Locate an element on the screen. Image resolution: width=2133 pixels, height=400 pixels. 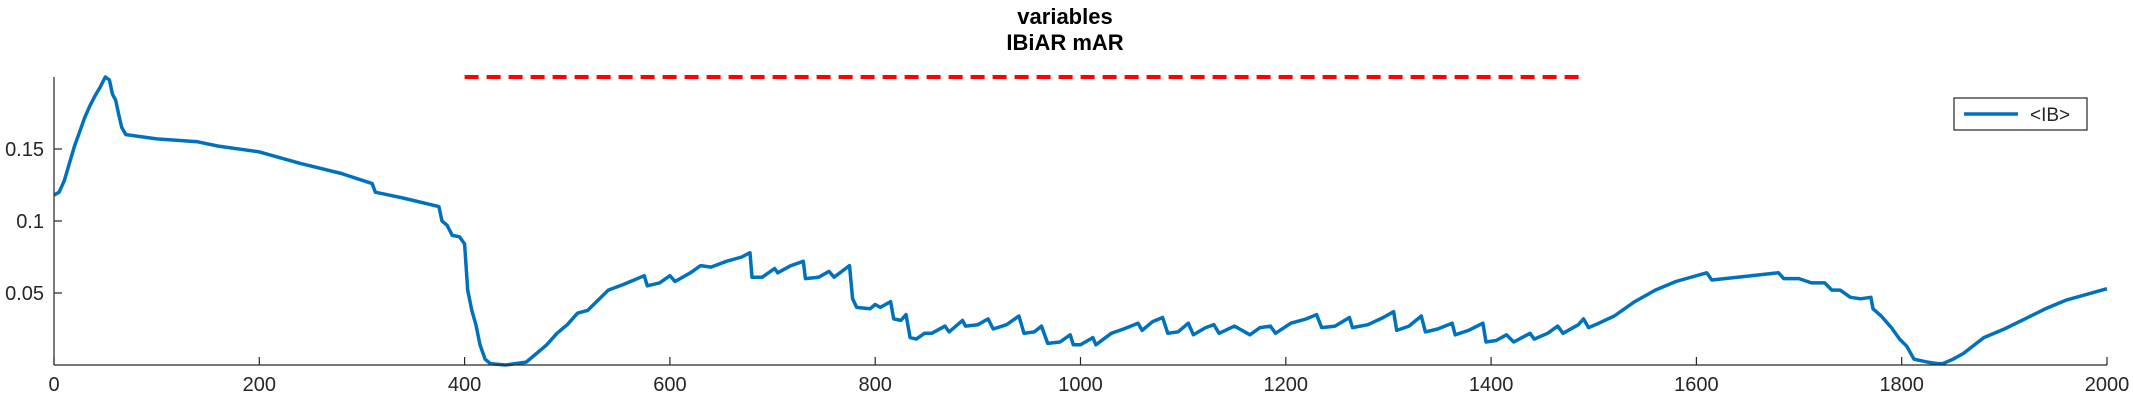
legend: <IB> is located at coordinates (2020, 114).